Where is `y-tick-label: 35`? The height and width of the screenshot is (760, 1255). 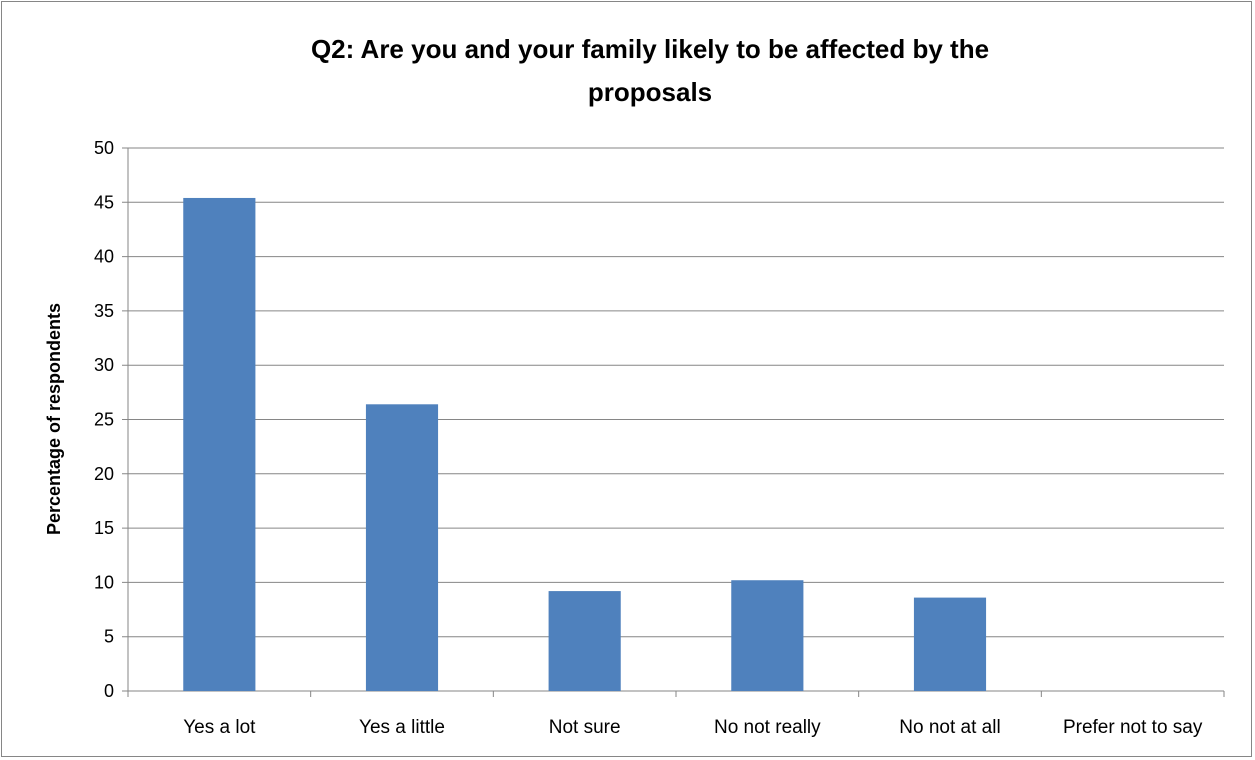
y-tick-label: 35 is located at coordinates (104, 311).